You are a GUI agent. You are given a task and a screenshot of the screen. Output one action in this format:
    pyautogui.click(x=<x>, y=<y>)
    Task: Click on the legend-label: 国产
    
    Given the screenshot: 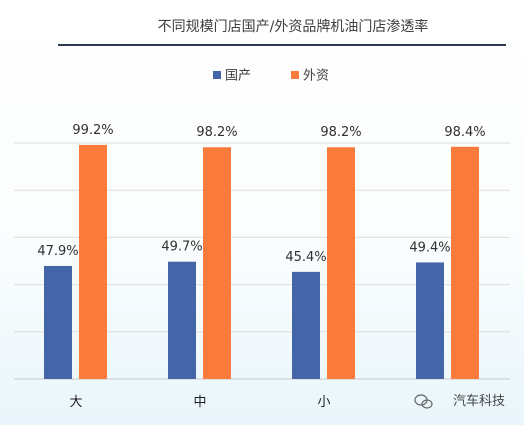 What is the action you would take?
    pyautogui.click(x=238, y=76)
    